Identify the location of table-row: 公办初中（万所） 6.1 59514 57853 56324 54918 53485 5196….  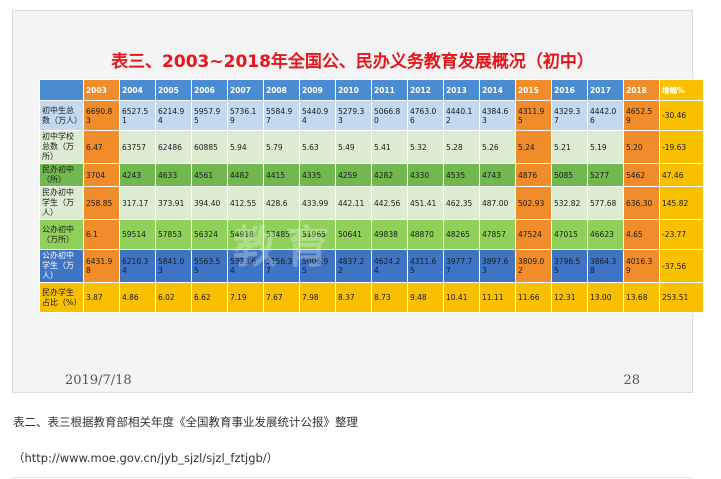
(371, 234).